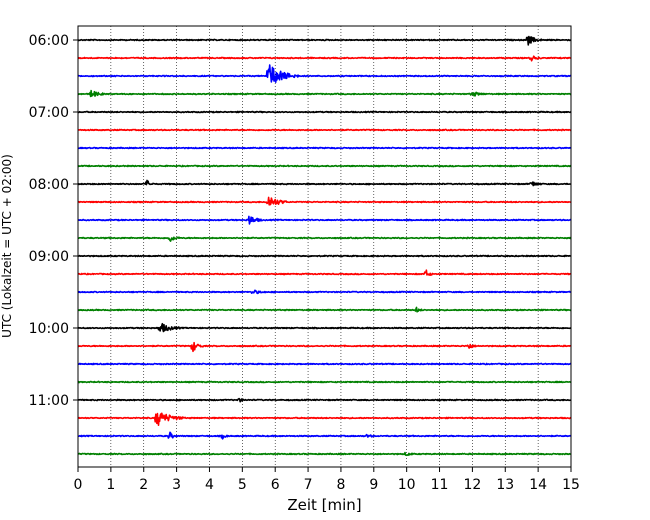  Describe the element at coordinates (49, 329) in the screenshot. I see `y-tick-label: 10:00` at that location.